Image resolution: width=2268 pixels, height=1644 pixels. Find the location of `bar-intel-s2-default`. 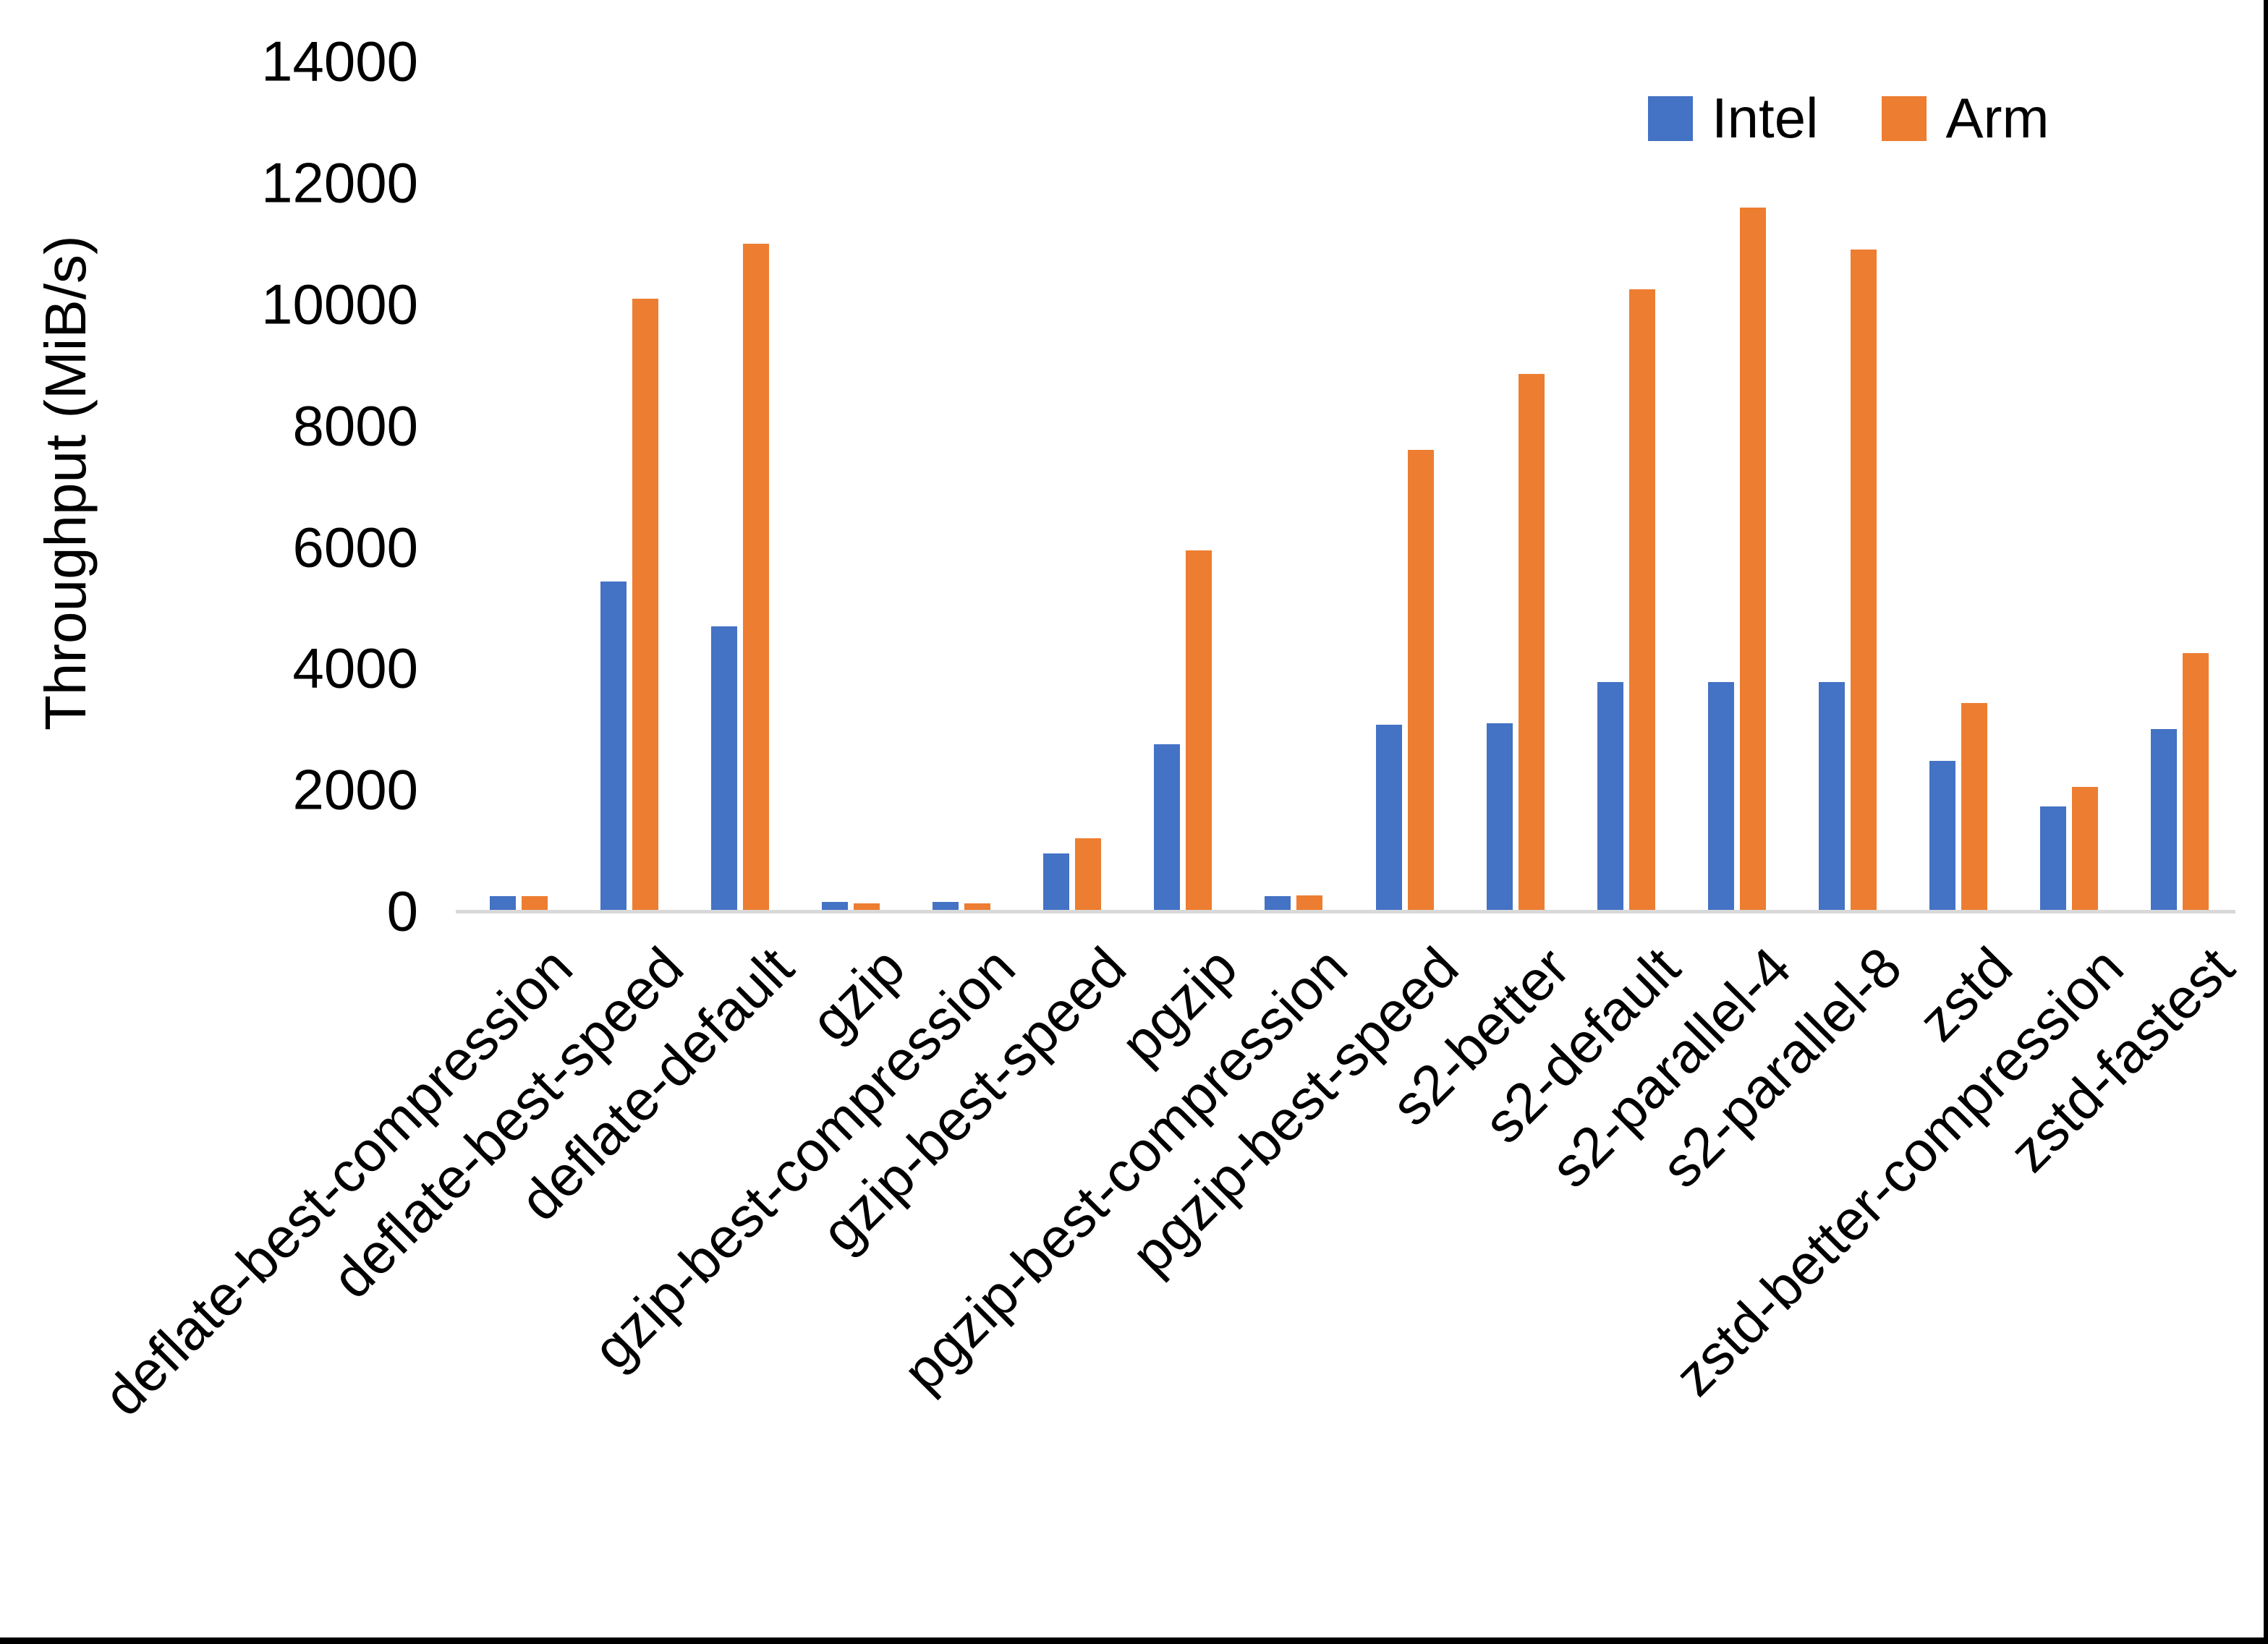

bar-intel-s2-default is located at coordinates (1610, 796).